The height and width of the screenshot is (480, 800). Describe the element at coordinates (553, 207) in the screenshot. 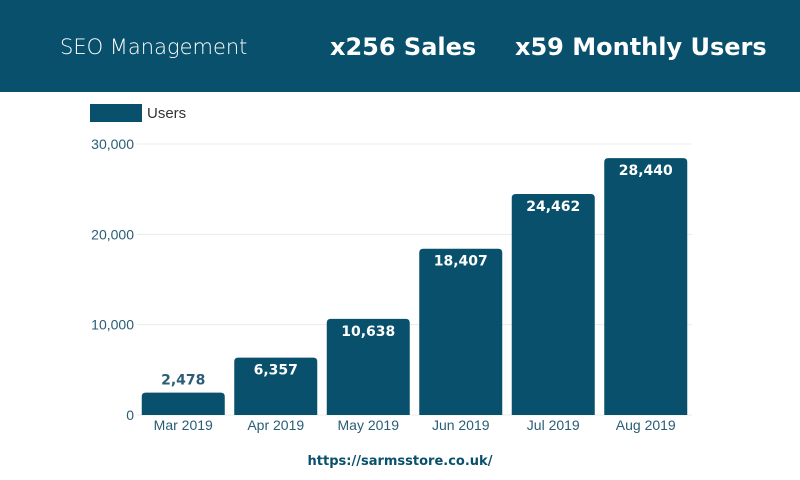

I see `data-label: 24,462` at that location.